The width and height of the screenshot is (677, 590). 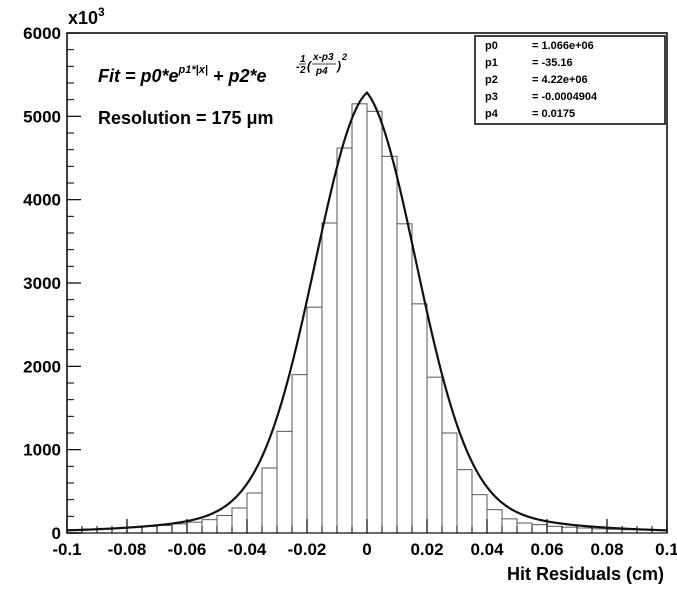 I want to click on x-tick-label: -0.1, so click(x=66, y=549).